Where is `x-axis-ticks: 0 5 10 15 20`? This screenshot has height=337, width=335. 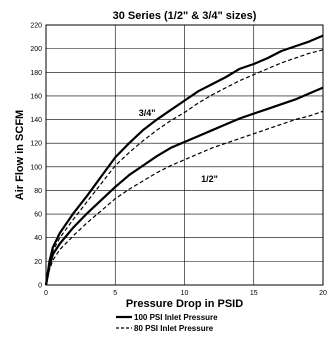
x-axis-ticks: 0 5 10 15 20 is located at coordinates (185, 293).